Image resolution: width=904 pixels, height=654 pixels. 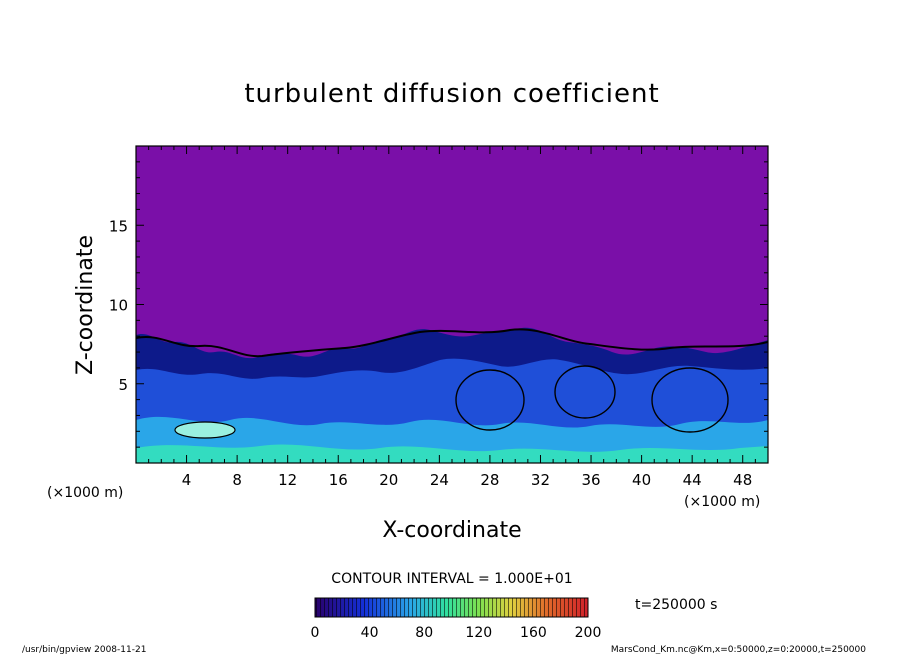 I want to click on x-tick-label: 8, so click(x=237, y=480).